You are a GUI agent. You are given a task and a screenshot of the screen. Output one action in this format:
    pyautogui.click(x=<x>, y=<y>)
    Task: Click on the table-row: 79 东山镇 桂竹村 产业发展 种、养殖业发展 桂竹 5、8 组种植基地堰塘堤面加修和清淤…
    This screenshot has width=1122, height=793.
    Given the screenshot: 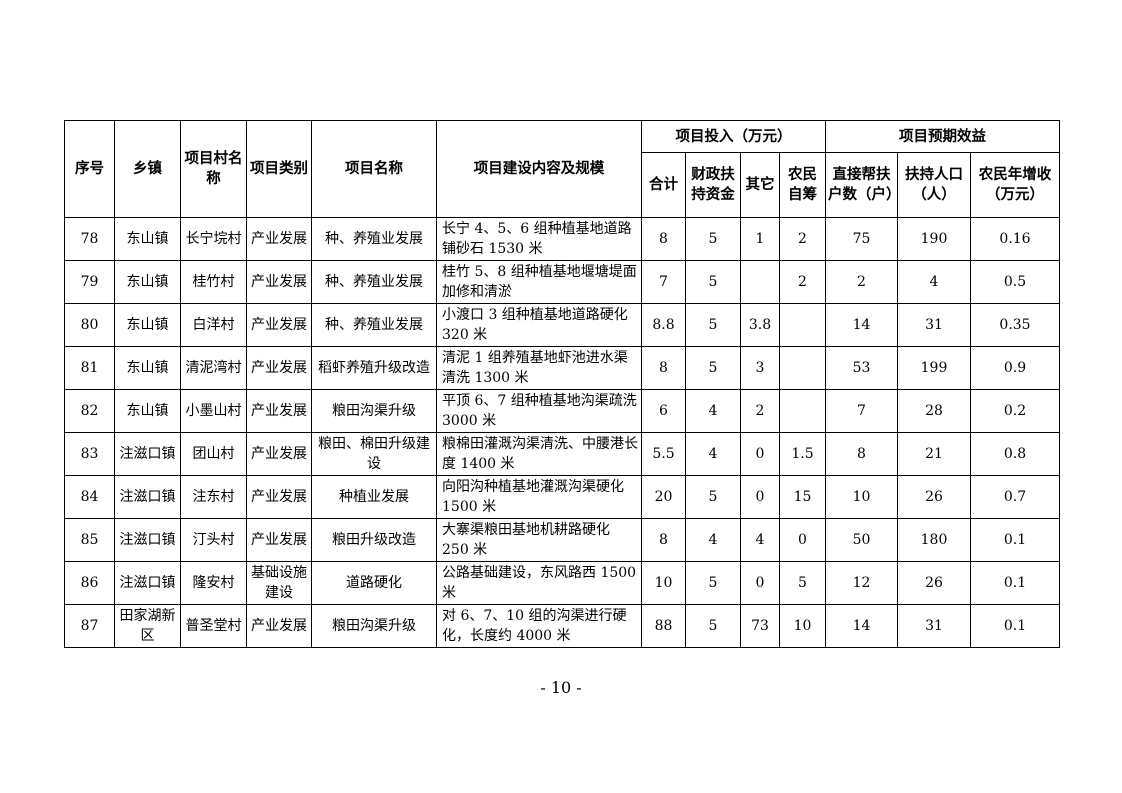 What is the action you would take?
    pyautogui.click(x=562, y=282)
    